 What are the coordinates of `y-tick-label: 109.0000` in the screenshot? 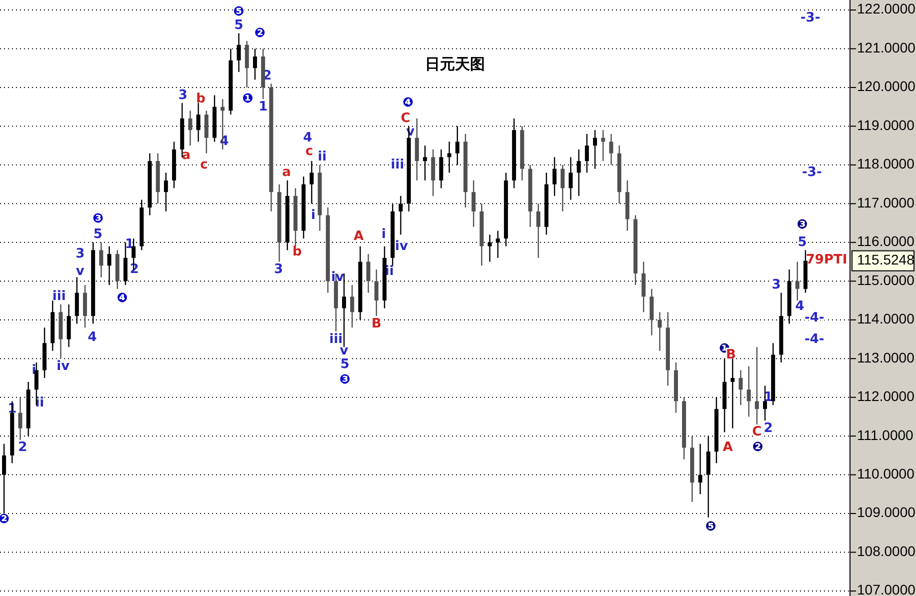 It's located at (886, 512).